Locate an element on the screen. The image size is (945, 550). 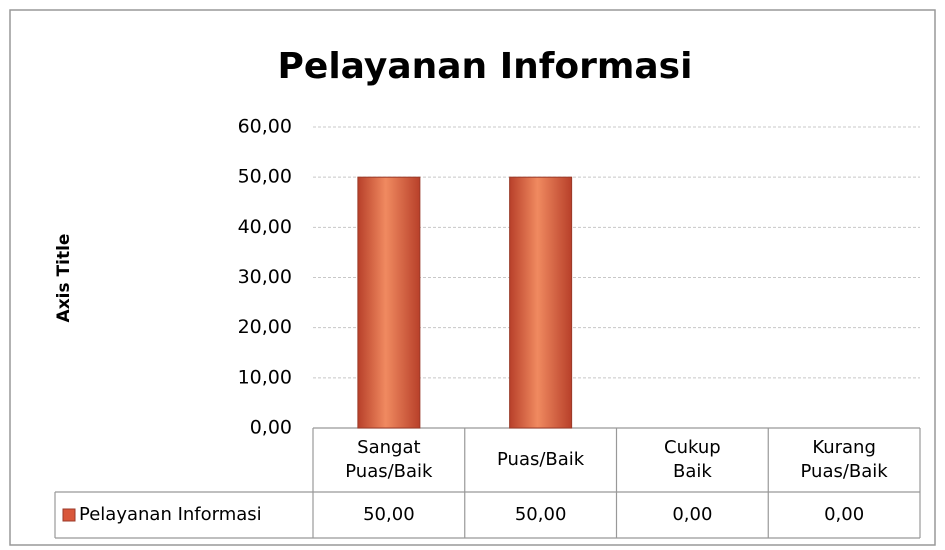
y-tick-label: 10,00 is located at coordinates (265, 377).